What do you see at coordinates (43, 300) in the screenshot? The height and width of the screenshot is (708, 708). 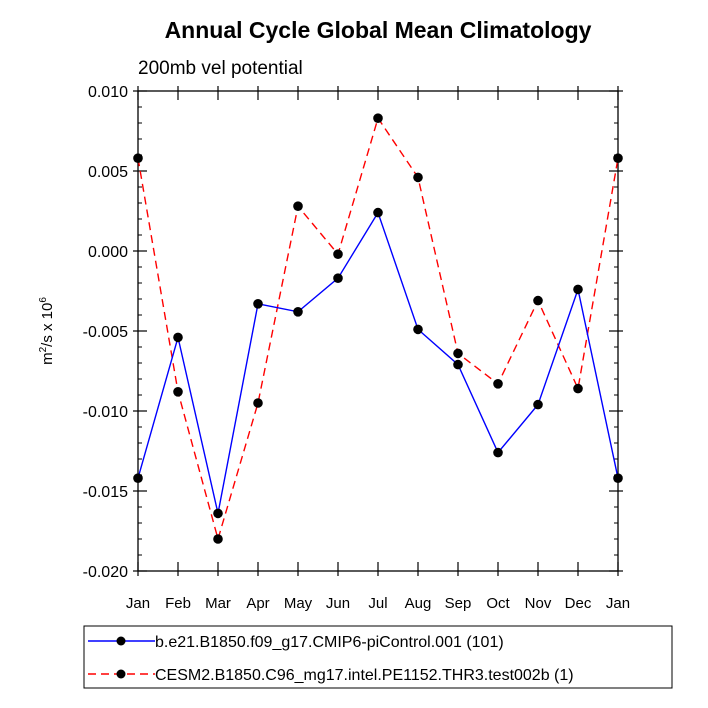 I see `y-axis-label-sup2: 6` at bounding box center [43, 300].